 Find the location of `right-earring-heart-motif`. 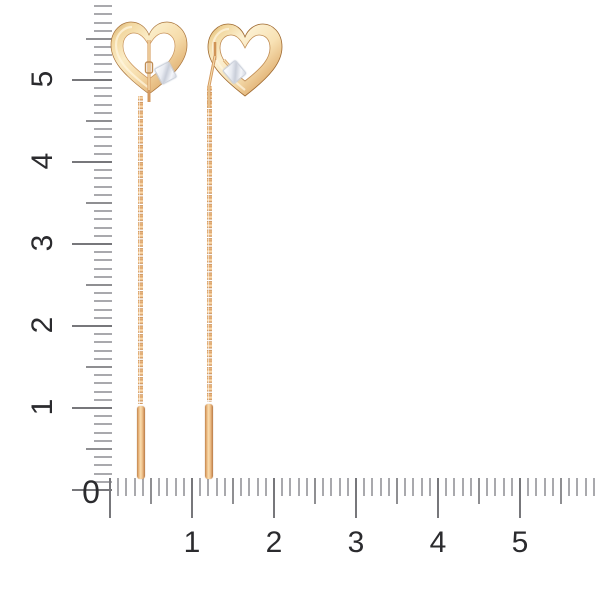

right-earring-heart-motif is located at coordinates (243, 62).